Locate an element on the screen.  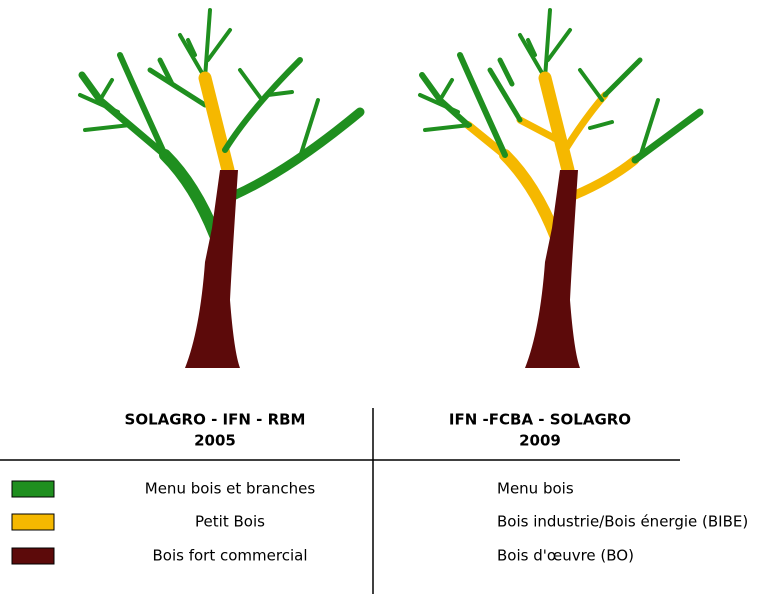
column-year: 2009 is located at coordinates (540, 441).